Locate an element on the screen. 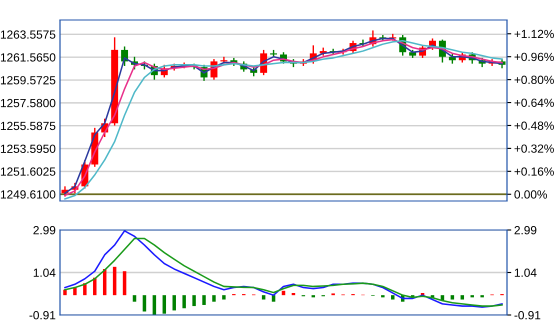  y2-tick-label: 2.99 is located at coordinates (525, 230).